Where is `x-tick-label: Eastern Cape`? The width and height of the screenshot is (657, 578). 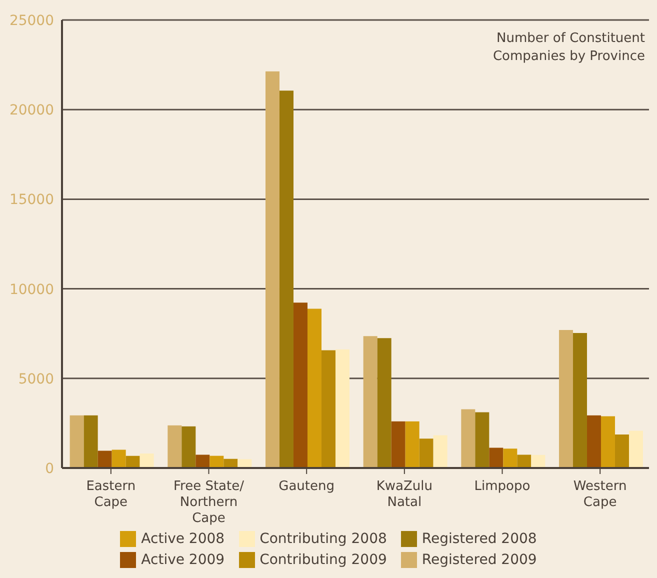 x-tick-label: Eastern Cape is located at coordinates (111, 494).